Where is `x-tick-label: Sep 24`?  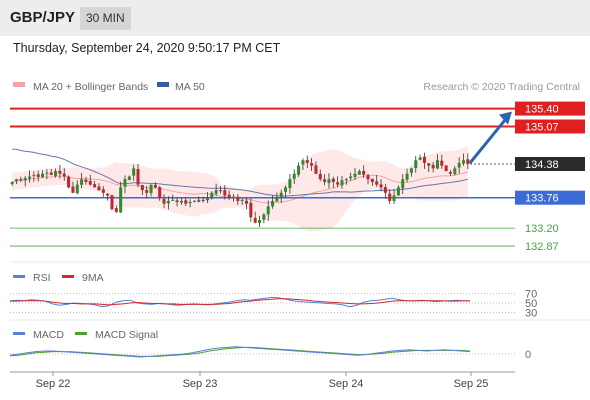
x-tick-label: Sep 24 is located at coordinates (346, 384).